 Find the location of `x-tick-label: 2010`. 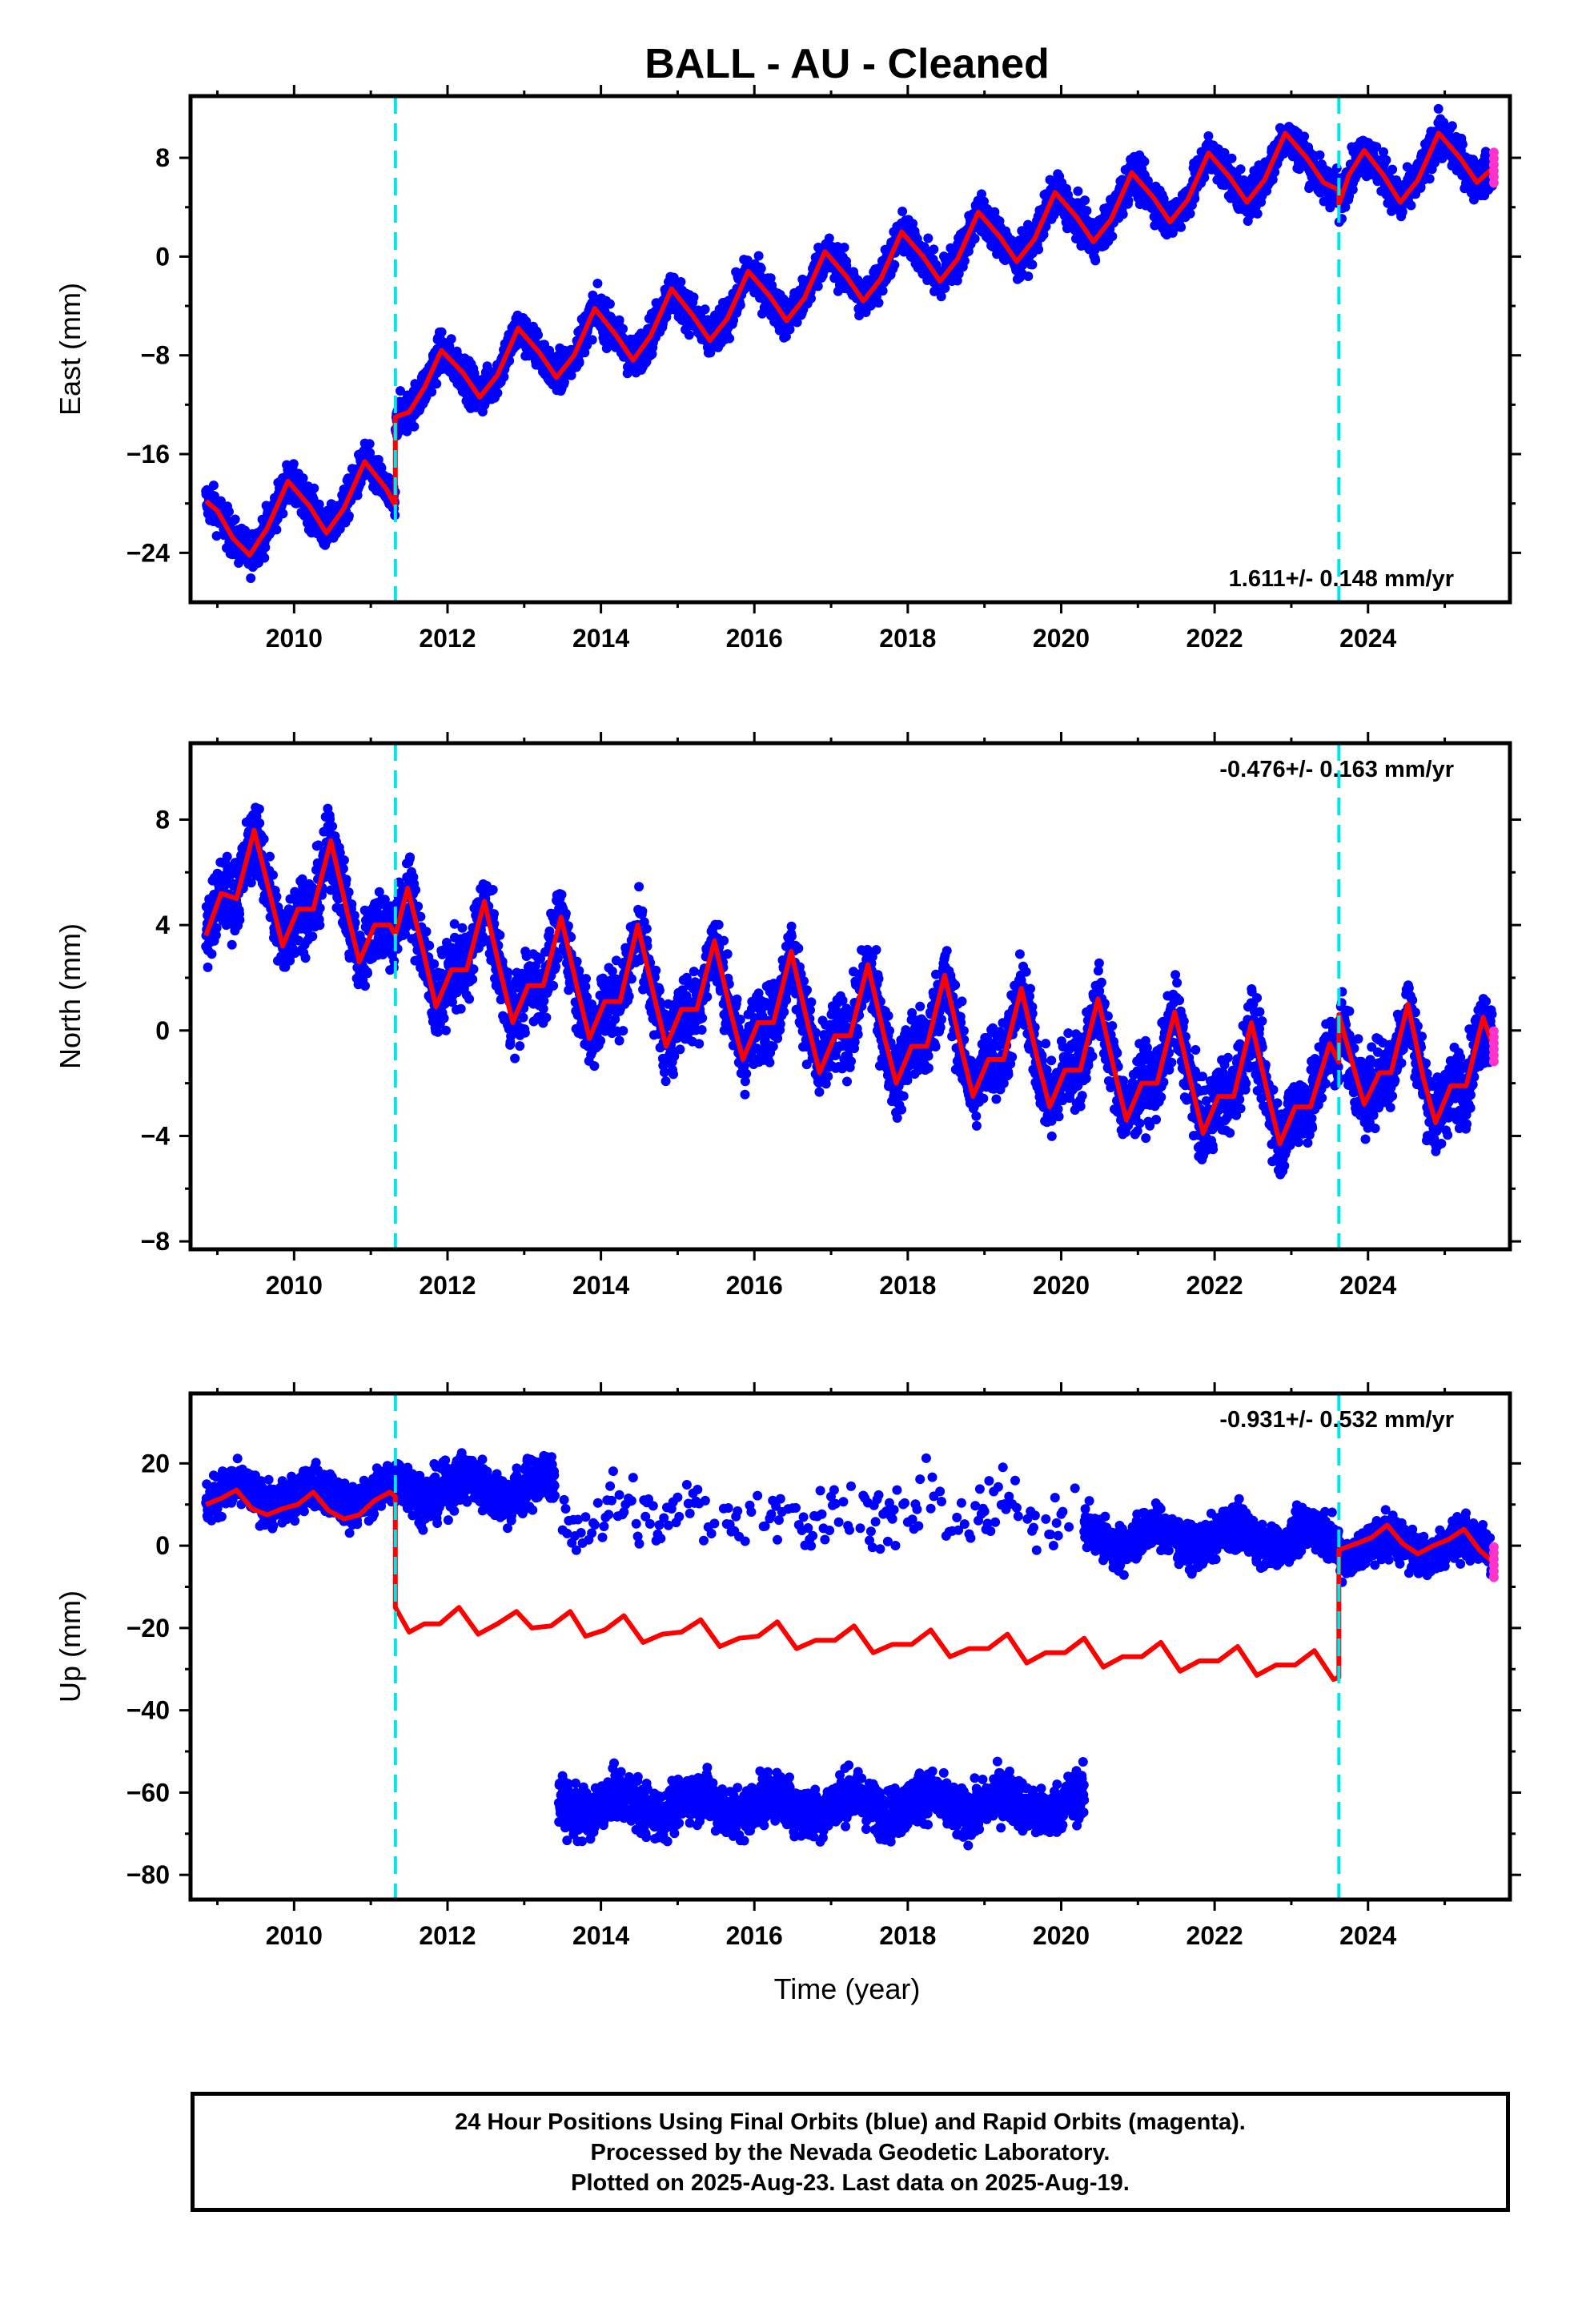

x-tick-label: 2010 is located at coordinates (295, 638).